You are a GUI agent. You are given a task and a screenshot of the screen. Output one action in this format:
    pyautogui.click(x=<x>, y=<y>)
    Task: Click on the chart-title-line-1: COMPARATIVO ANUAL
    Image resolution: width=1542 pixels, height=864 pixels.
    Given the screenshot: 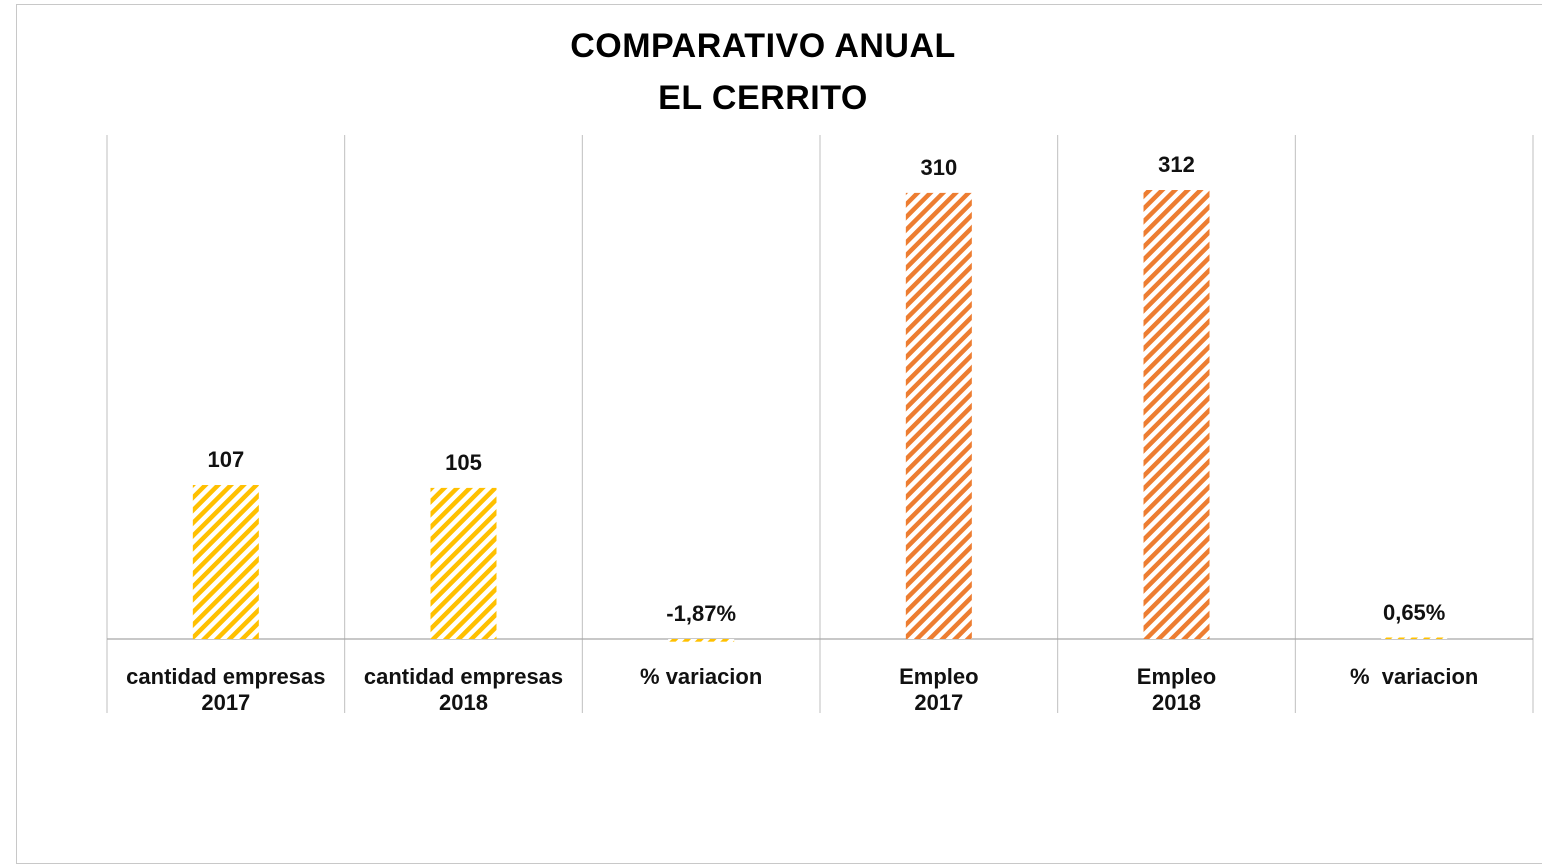 What is the action you would take?
    pyautogui.click(x=763, y=46)
    